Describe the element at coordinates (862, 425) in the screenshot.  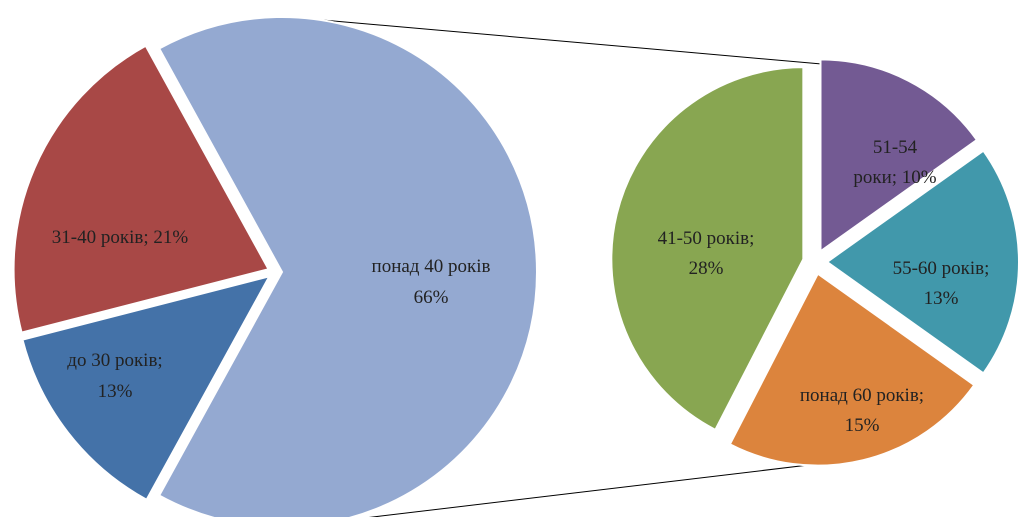
I see `secondary-slice-value: 15%` at that location.